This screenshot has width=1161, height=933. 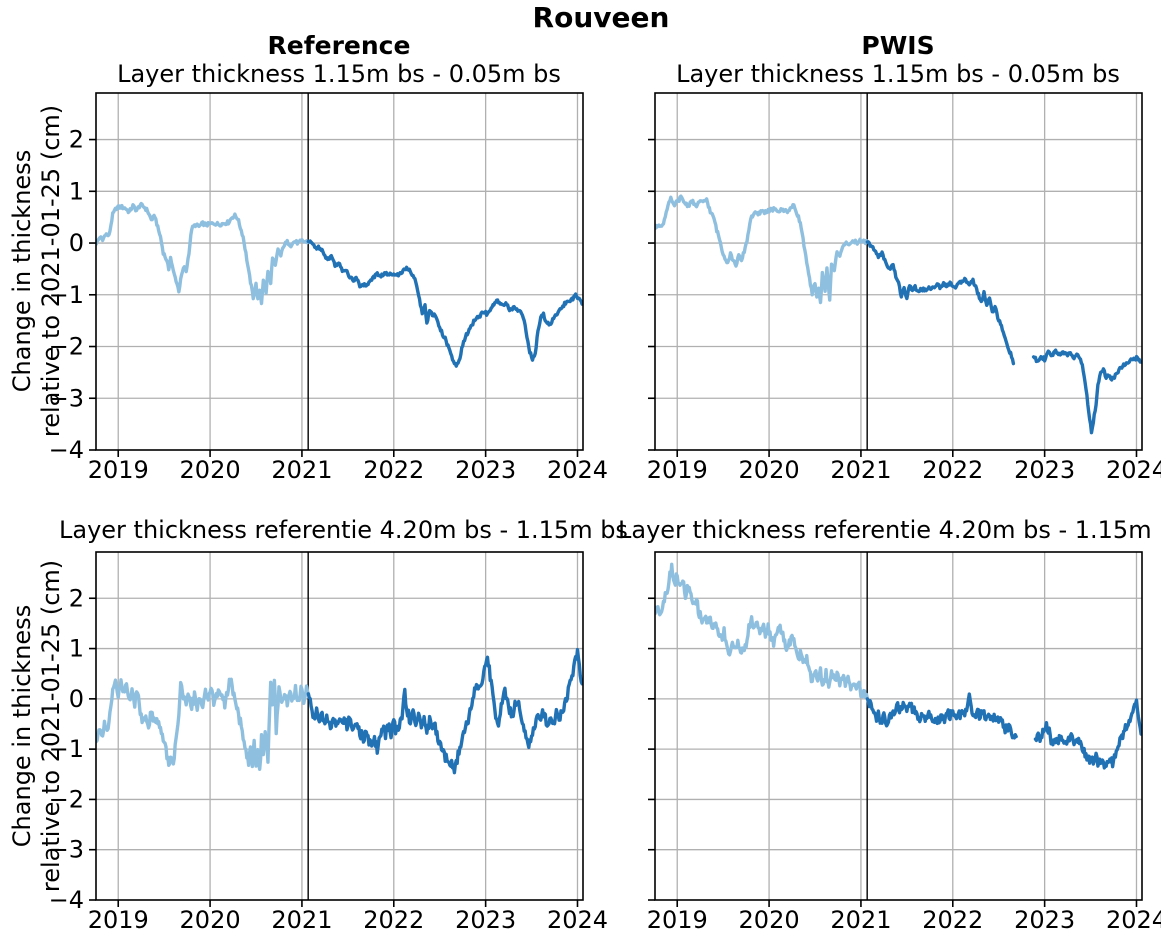 I want to click on subplot-title-pwis-top: Layer thickness 1.15m bs - 0.05m bs, so click(x=898, y=74).